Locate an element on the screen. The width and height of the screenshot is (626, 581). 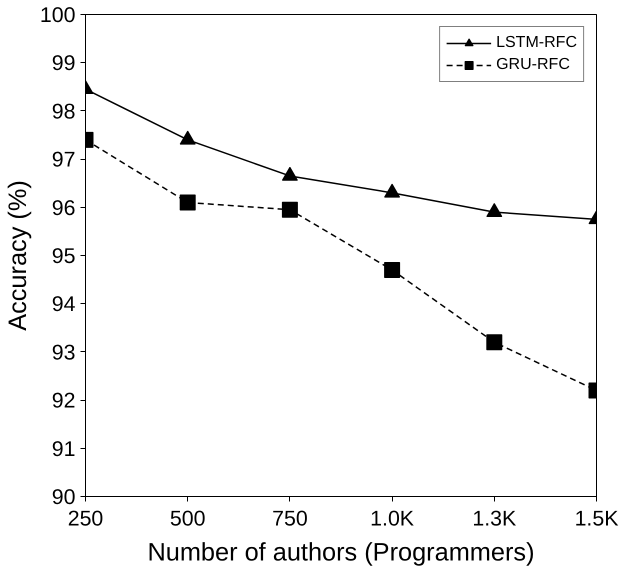
legend-label: GRU-RFC is located at coordinates (533, 65).